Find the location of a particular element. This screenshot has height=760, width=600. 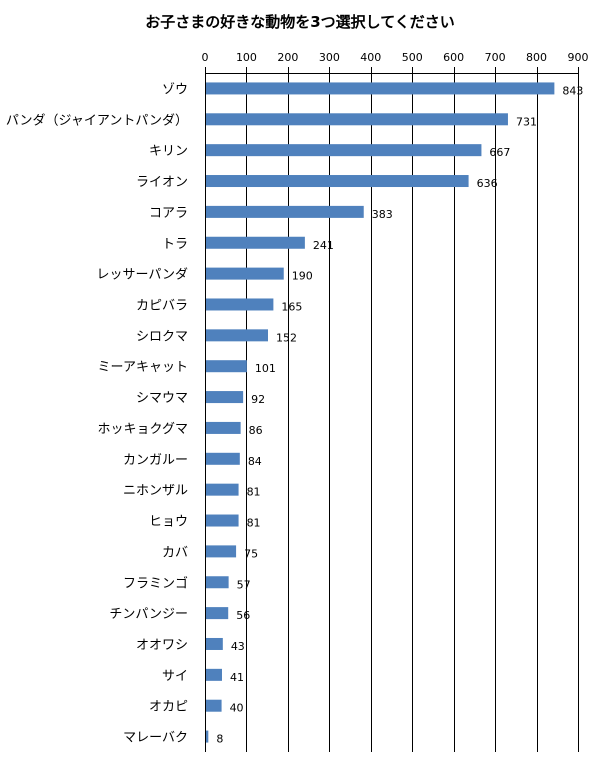

data-label: 152 is located at coordinates (286, 337).